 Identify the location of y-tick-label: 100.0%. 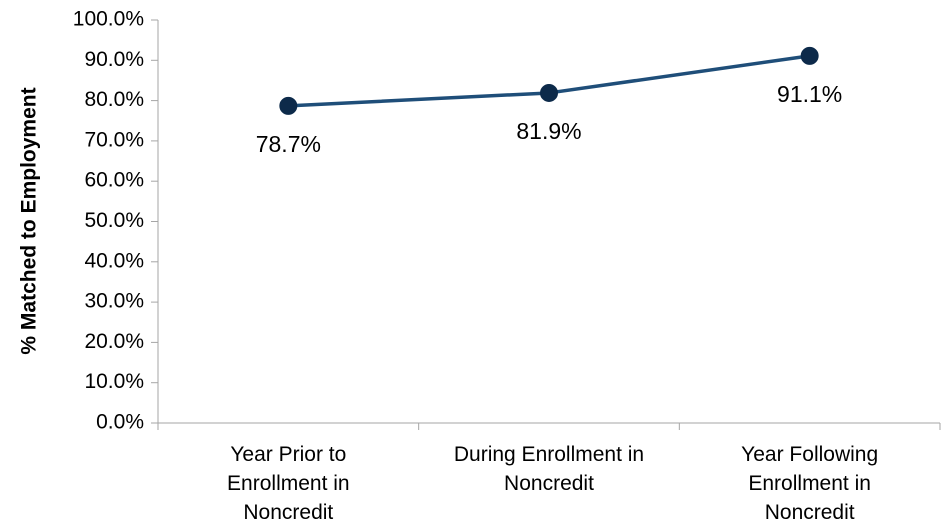
(108, 19).